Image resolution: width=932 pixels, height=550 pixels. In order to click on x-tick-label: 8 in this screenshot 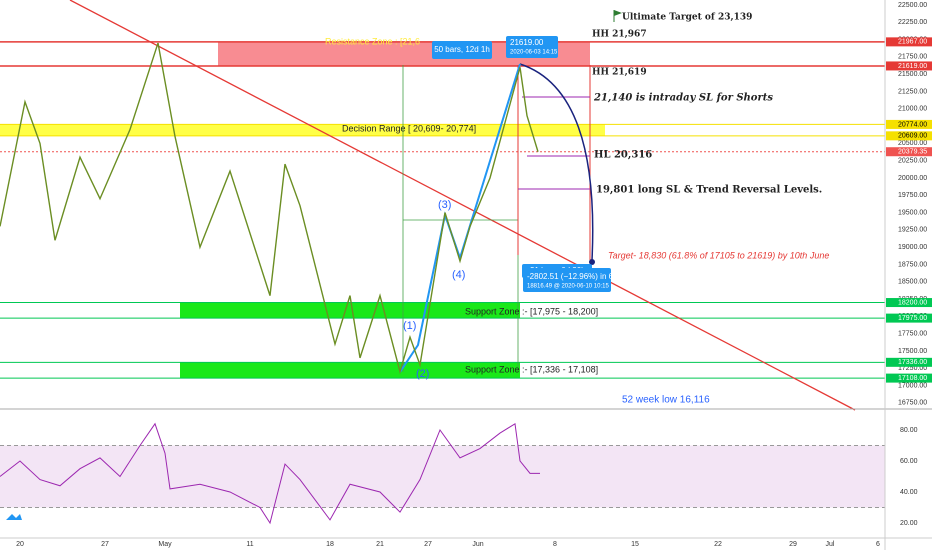, I will do `click(555, 544)`.